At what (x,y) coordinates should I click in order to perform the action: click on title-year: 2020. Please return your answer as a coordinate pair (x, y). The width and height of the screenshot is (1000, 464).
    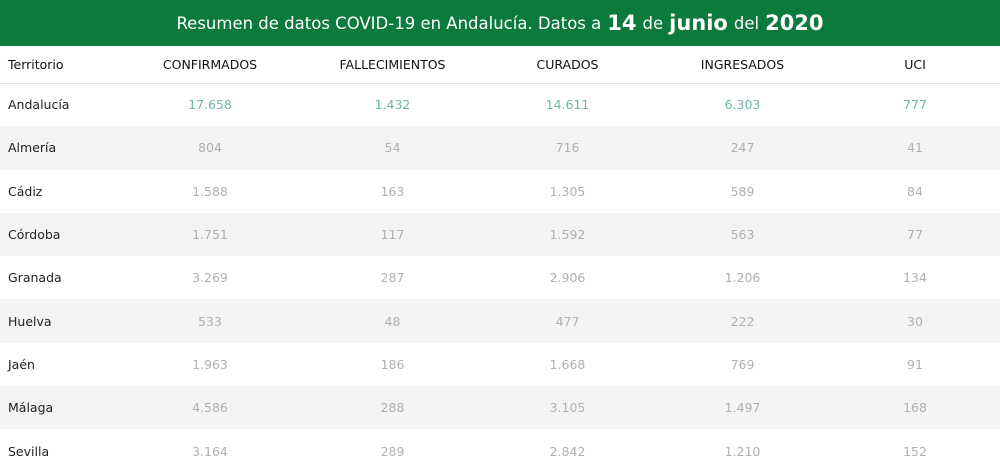
    Looking at the image, I should click on (794, 23).